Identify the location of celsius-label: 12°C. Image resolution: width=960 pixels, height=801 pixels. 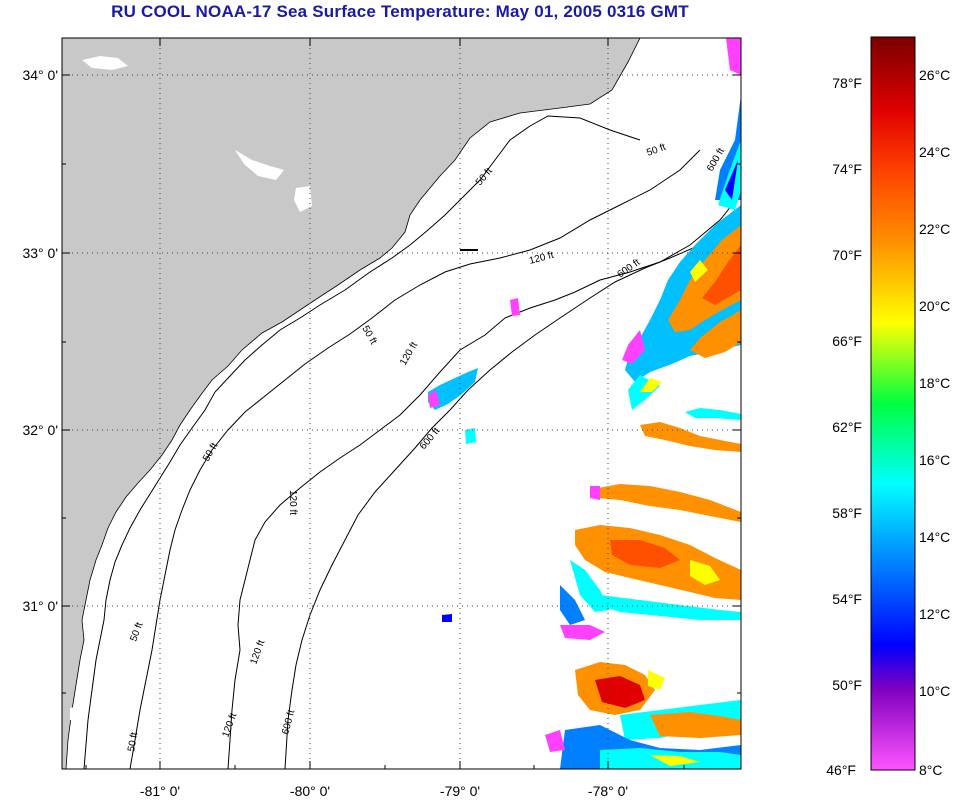
(934, 614).